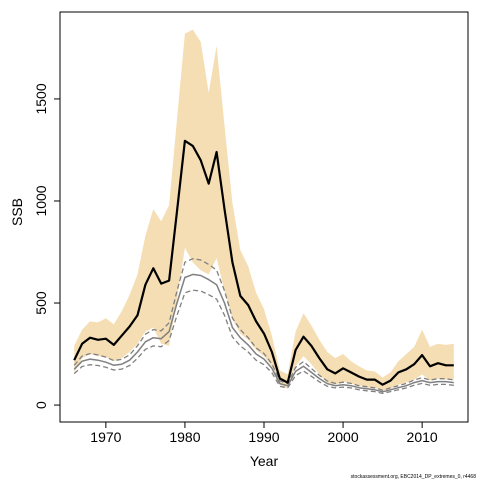  Describe the element at coordinates (264, 461) in the screenshot. I see `x-axis-label: Year` at that location.